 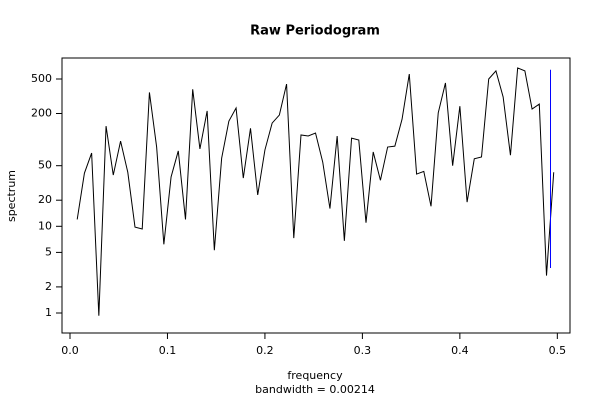 What do you see at coordinates (363, 350) in the screenshot?
I see `x-tick-label: 0.3` at bounding box center [363, 350].